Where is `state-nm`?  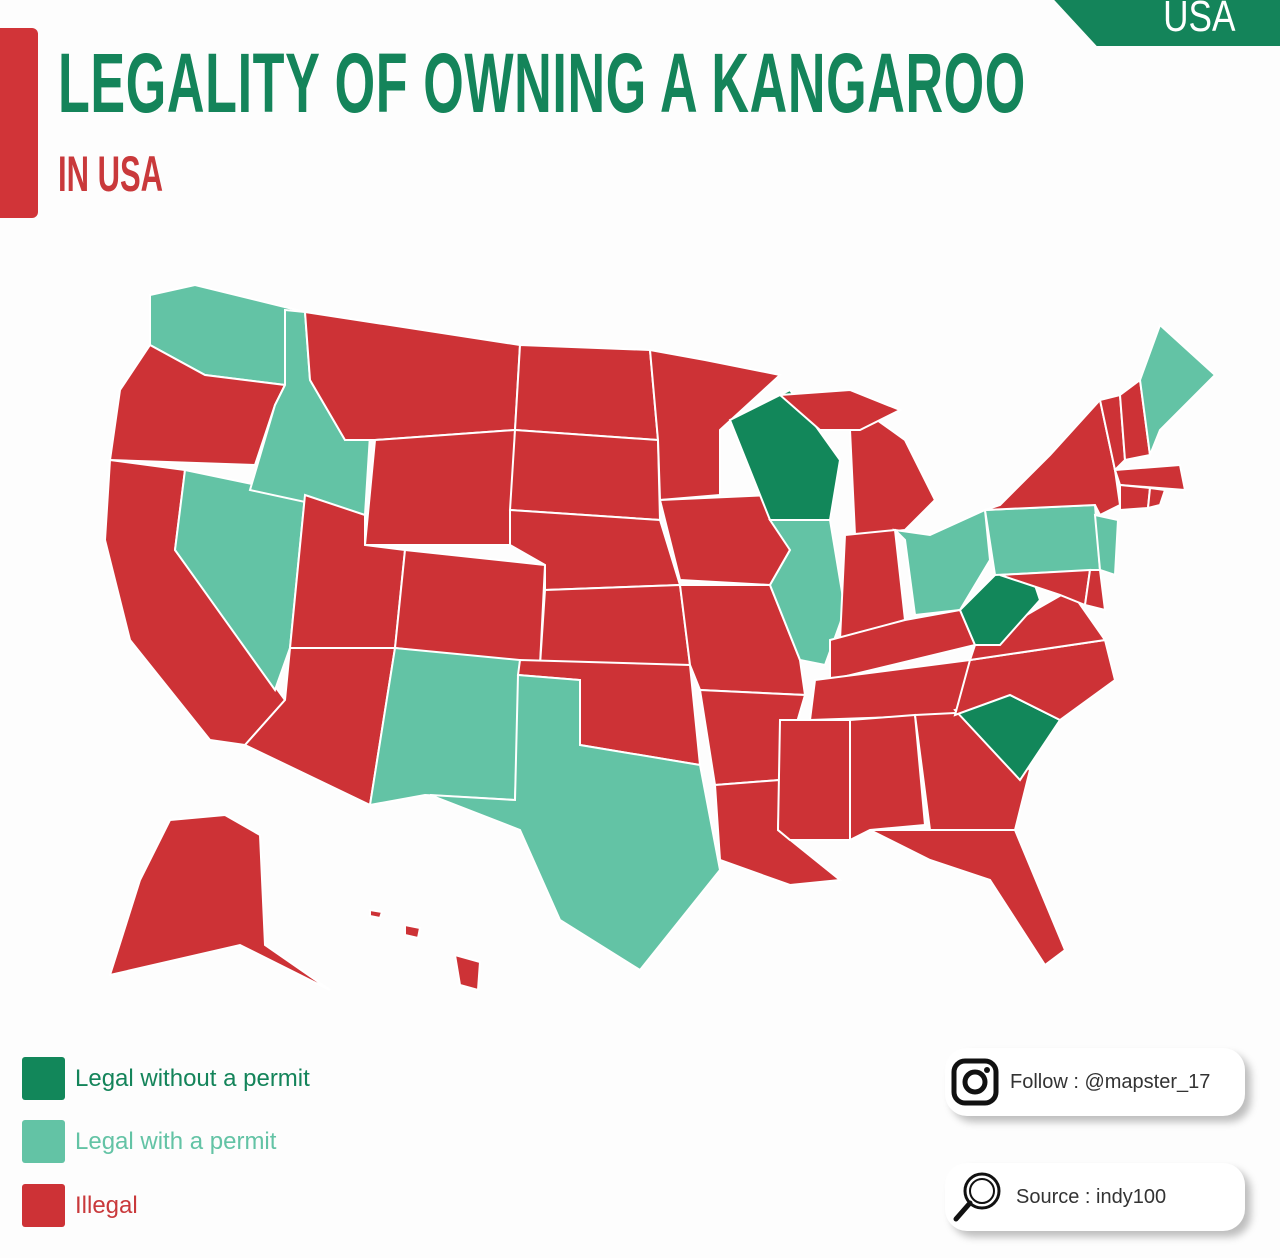 state-nm is located at coordinates (445, 726).